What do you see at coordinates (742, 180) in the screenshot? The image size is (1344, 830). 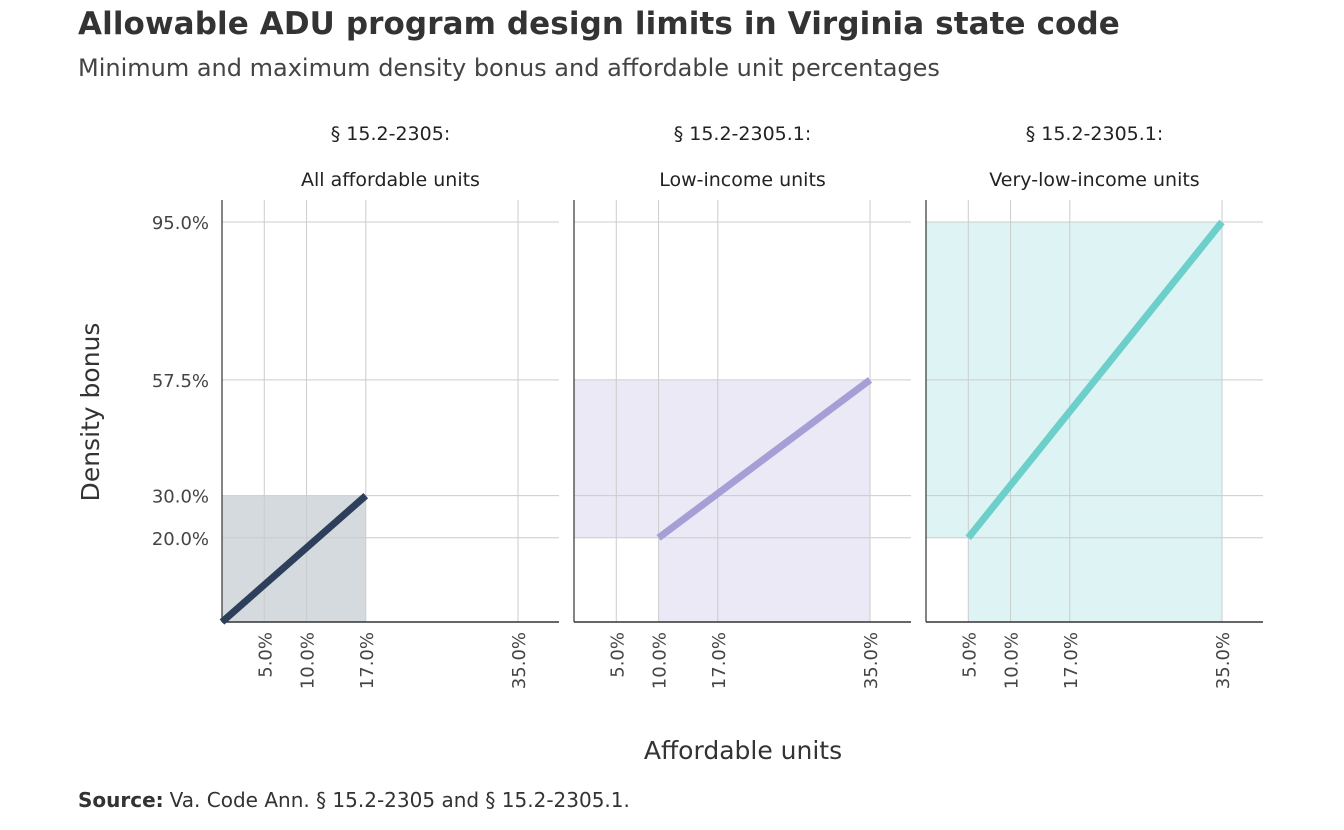 I see `facet-label-2-line2: Low-income units` at bounding box center [742, 180].